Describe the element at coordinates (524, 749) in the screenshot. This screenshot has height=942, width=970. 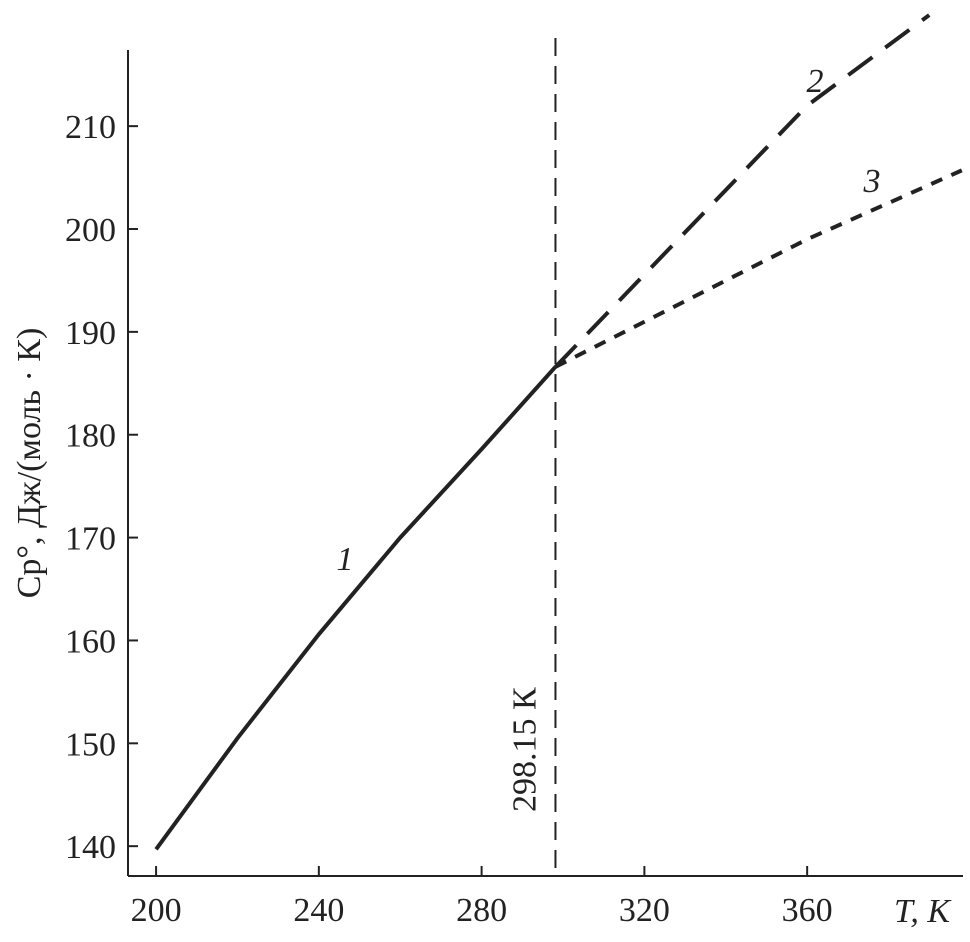
I see `reference-label: 298.15 К` at that location.